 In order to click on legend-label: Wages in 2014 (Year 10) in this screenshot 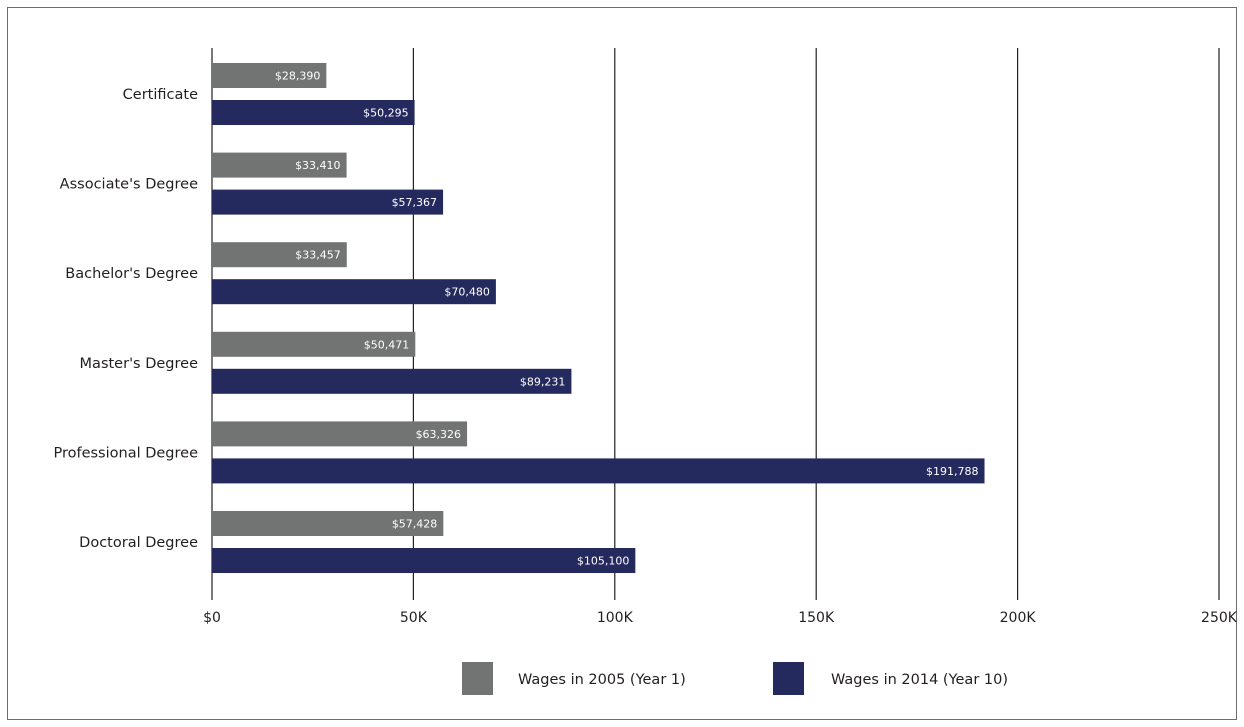, I will do `click(919, 680)`.